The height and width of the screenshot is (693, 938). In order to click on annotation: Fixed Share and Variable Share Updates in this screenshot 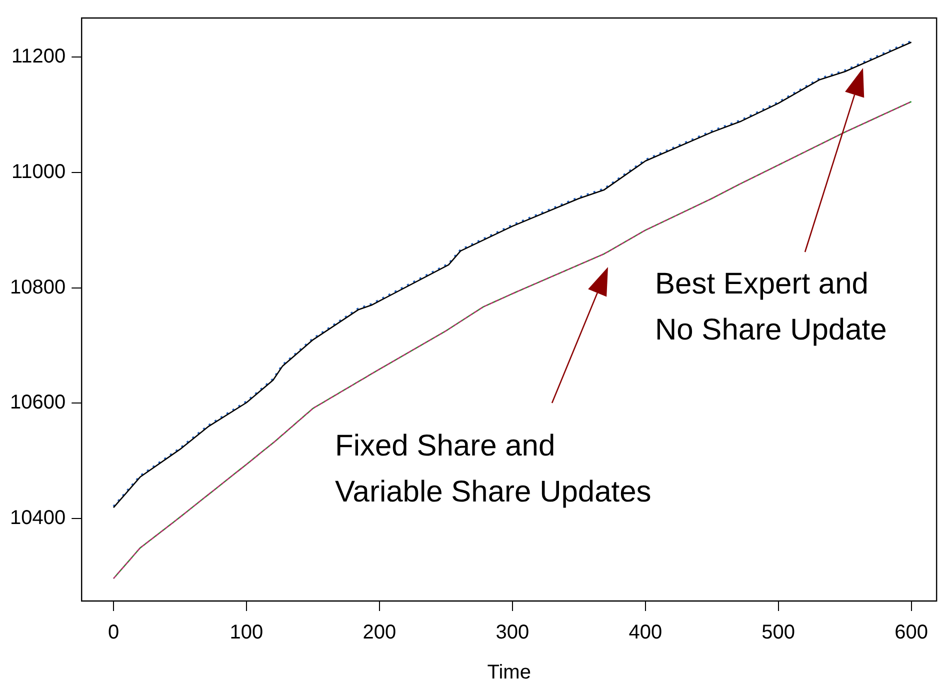, I will do `click(493, 468)`.